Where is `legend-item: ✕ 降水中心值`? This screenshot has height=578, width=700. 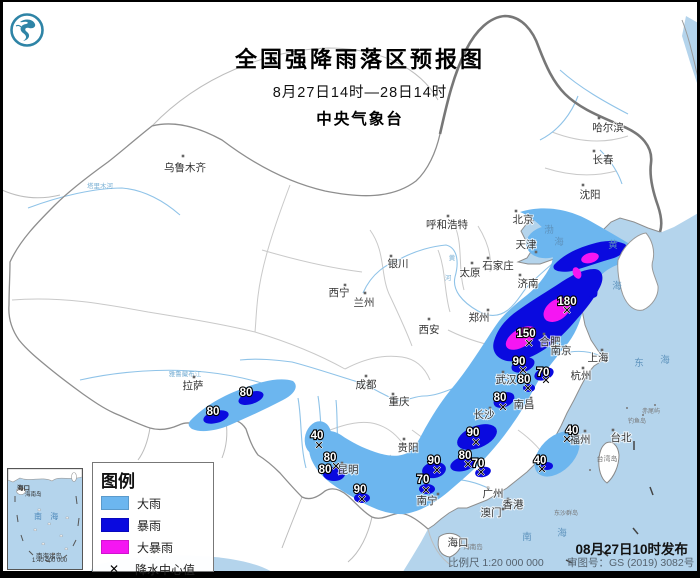
legend-item: ✕ 降水中心值 is located at coordinates (157, 568).